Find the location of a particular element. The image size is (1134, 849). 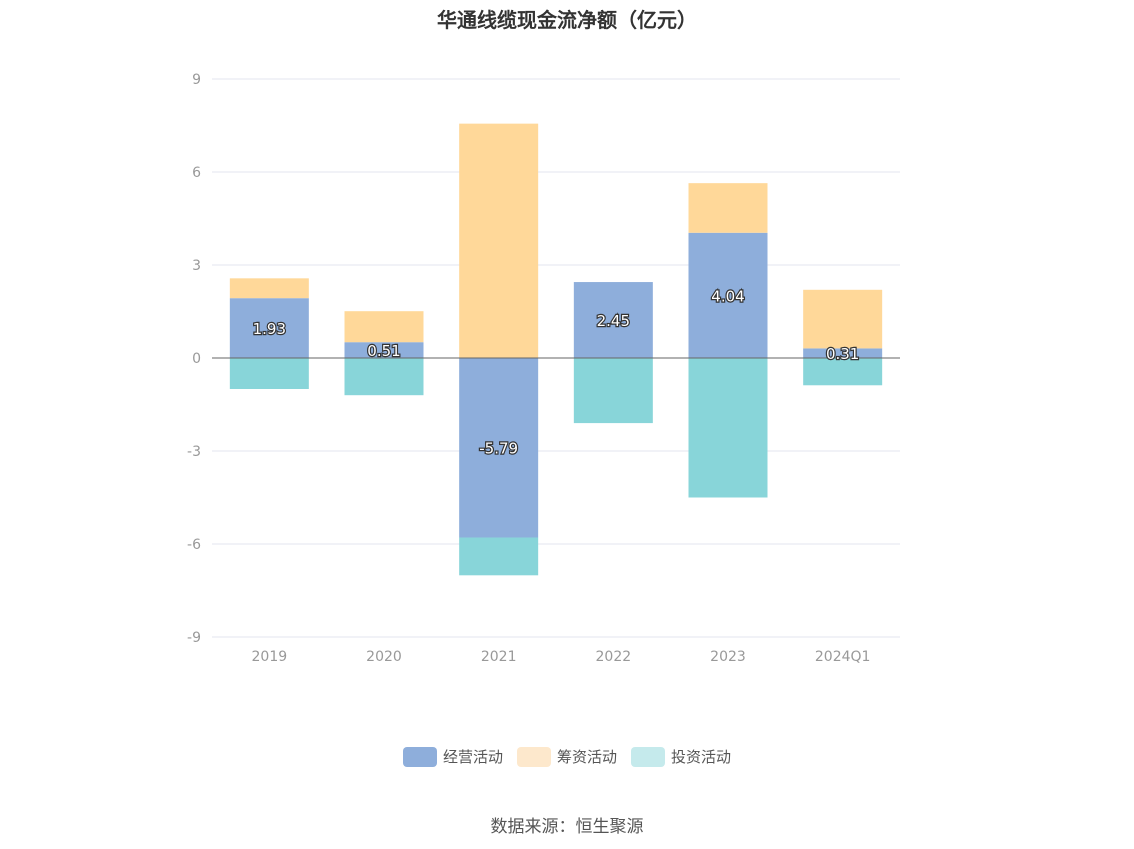

bar-operating-2020 is located at coordinates (384, 350).